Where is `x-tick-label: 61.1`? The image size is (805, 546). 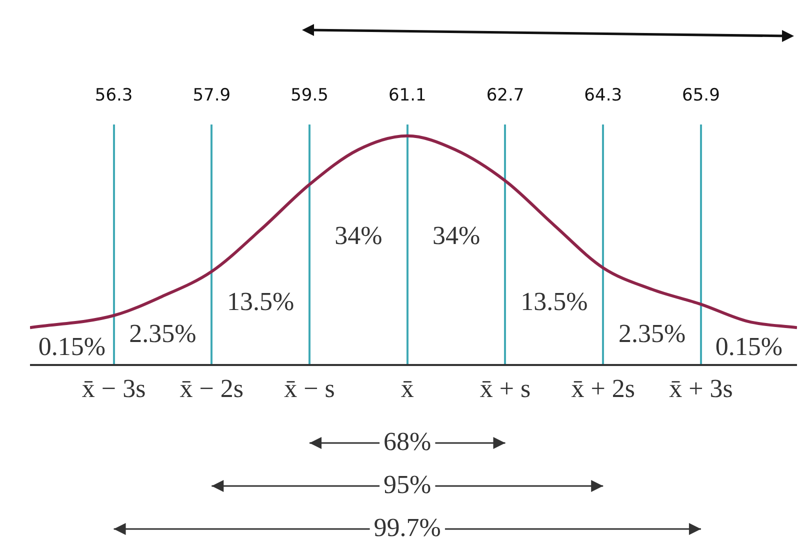
x-tick-label: 61.1 is located at coordinates (407, 96).